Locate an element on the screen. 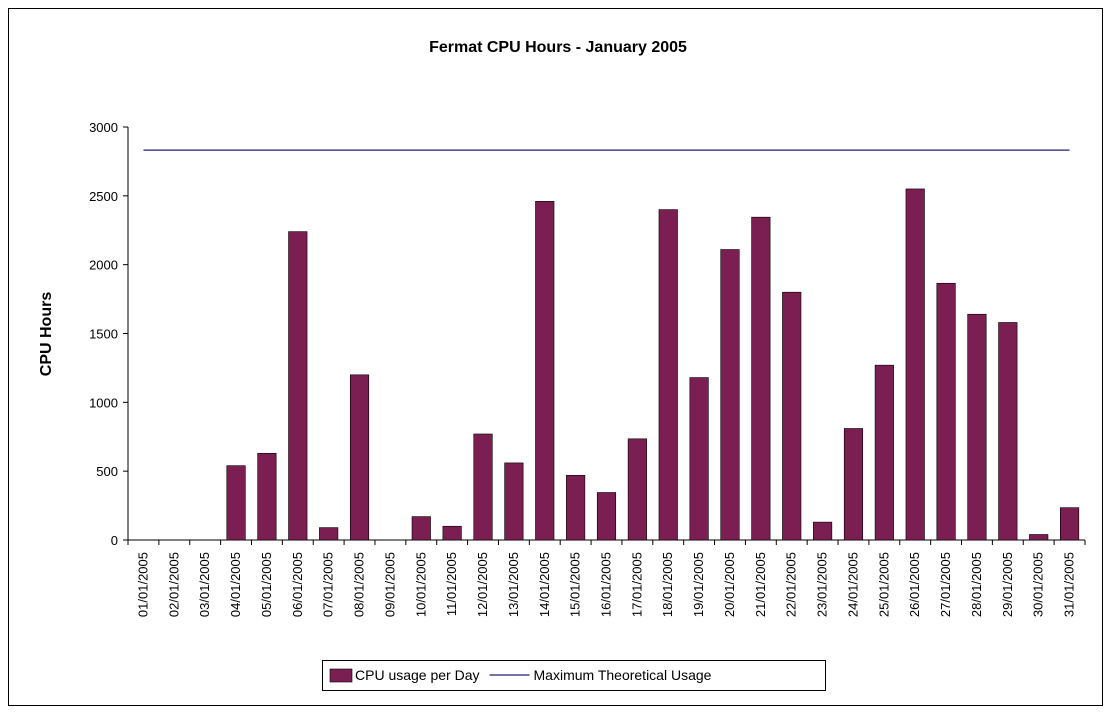  x-tick-label: 17/01/2005 is located at coordinates (636, 584).